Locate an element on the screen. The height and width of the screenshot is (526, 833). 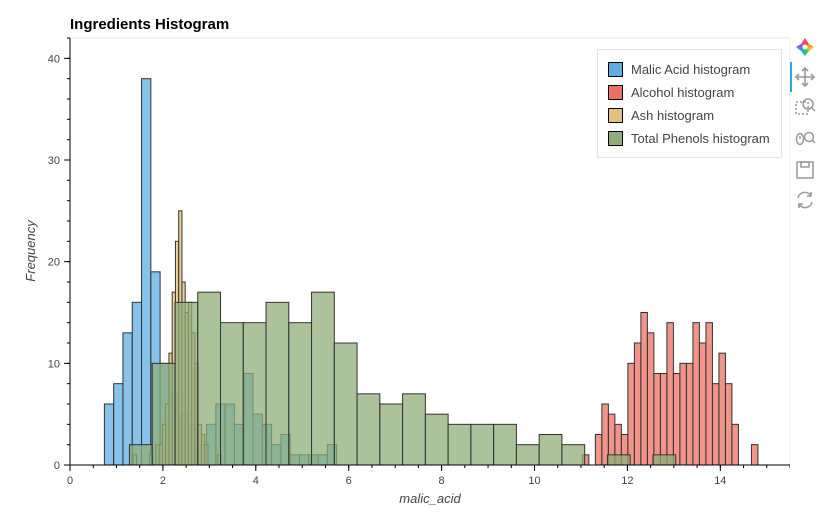
chart-toolbar is located at coordinates (811, 127).